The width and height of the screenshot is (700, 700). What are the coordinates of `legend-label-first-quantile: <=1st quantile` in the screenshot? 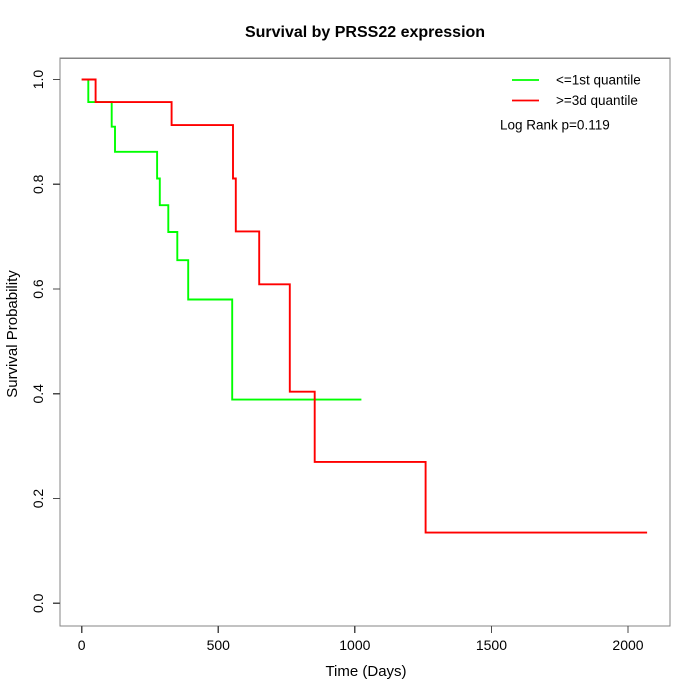 It's located at (598, 80).